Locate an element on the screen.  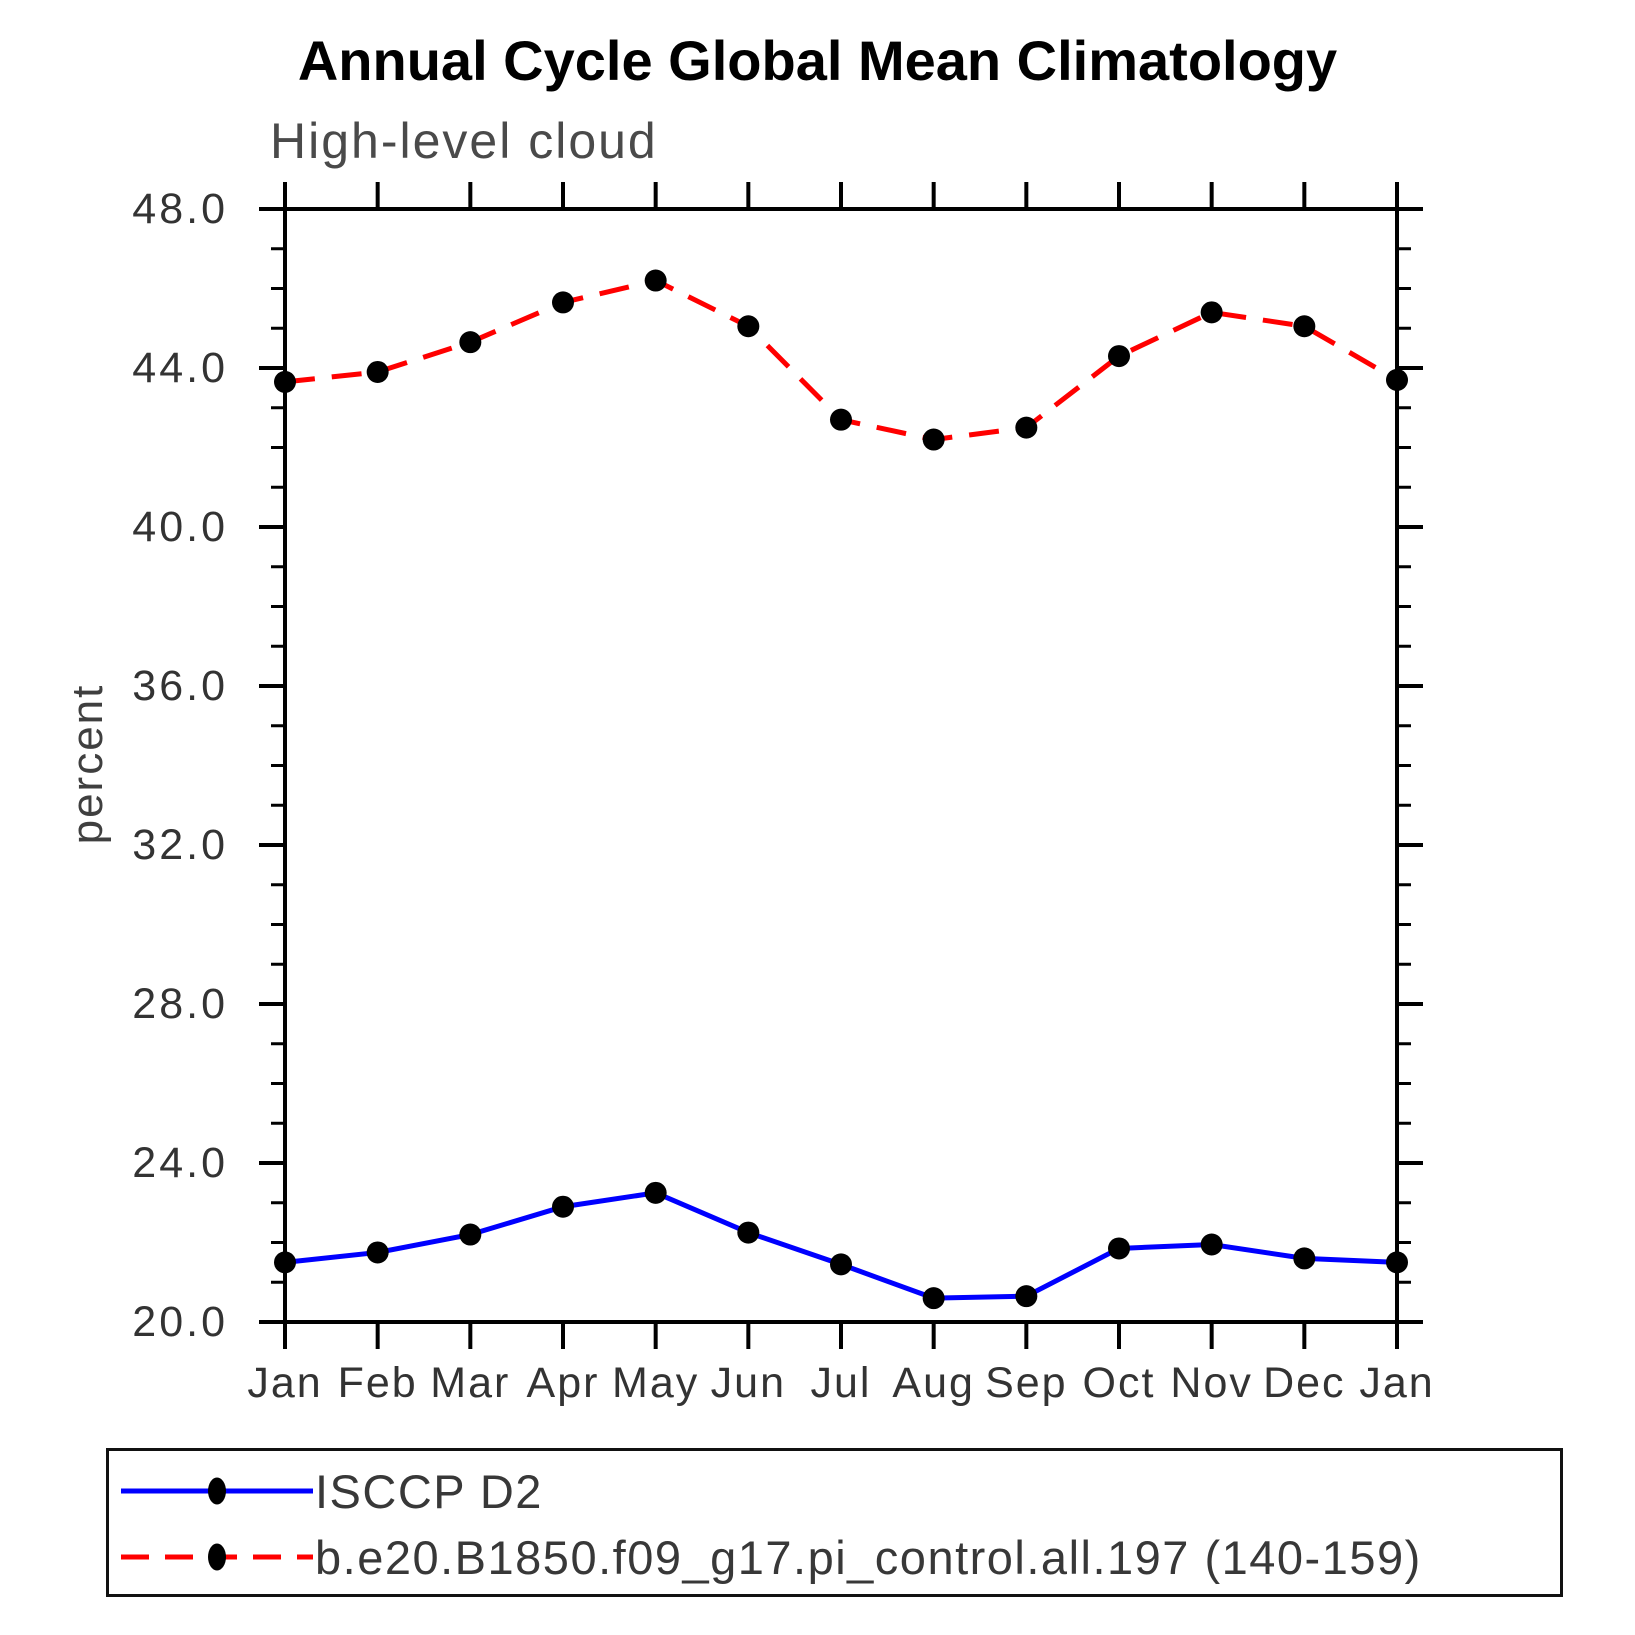
y-axis-tick-label: 36.0 is located at coordinates (180, 686).